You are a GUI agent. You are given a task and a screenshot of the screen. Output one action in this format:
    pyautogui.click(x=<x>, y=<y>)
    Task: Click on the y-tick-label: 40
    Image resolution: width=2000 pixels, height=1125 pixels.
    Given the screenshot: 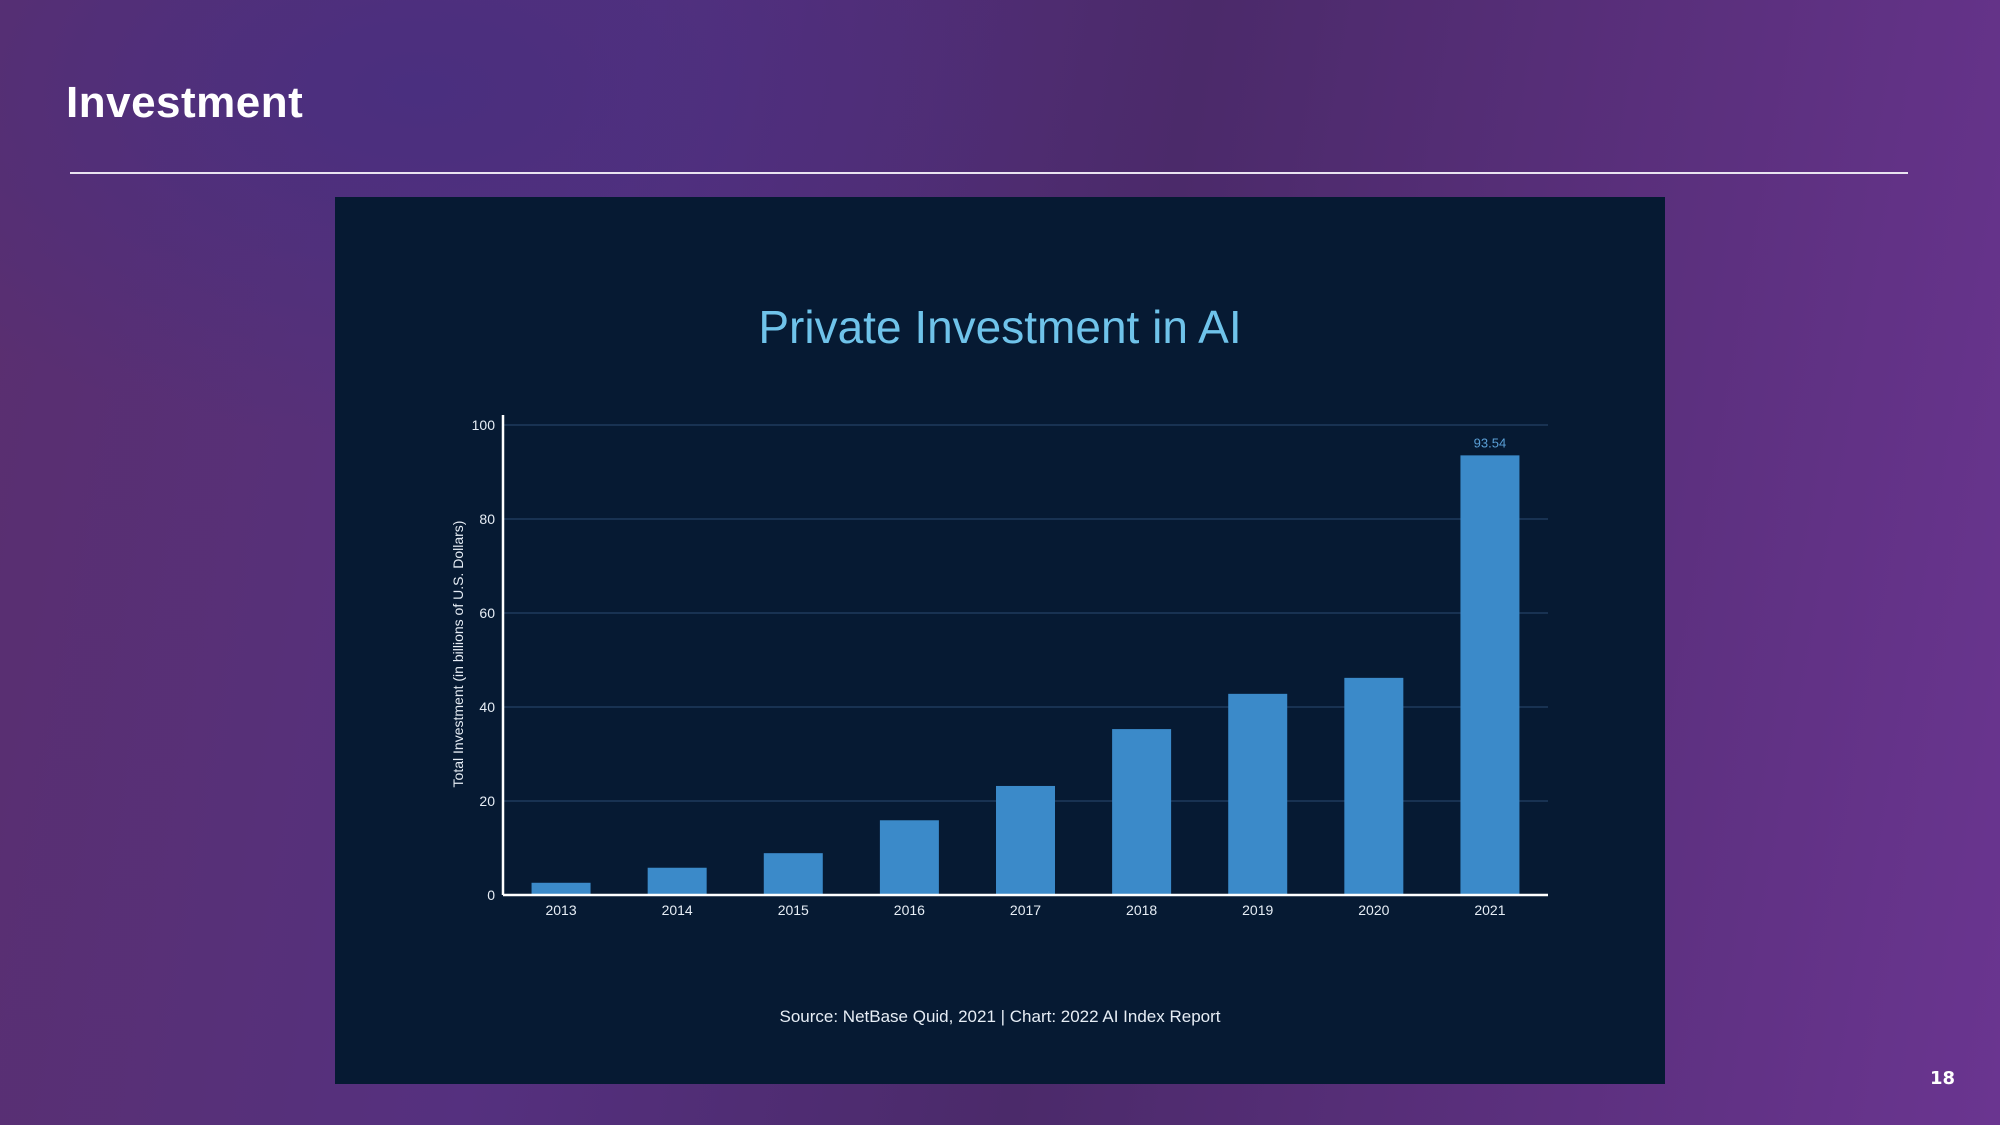 What is the action you would take?
    pyautogui.click(x=487, y=707)
    